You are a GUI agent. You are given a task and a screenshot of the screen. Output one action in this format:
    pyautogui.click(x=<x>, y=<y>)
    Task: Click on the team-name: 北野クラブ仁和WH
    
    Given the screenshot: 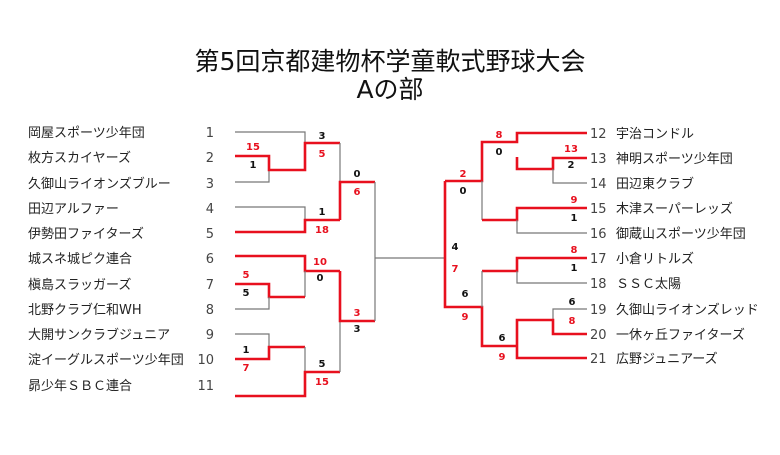 What is the action you would take?
    pyautogui.click(x=85, y=310)
    